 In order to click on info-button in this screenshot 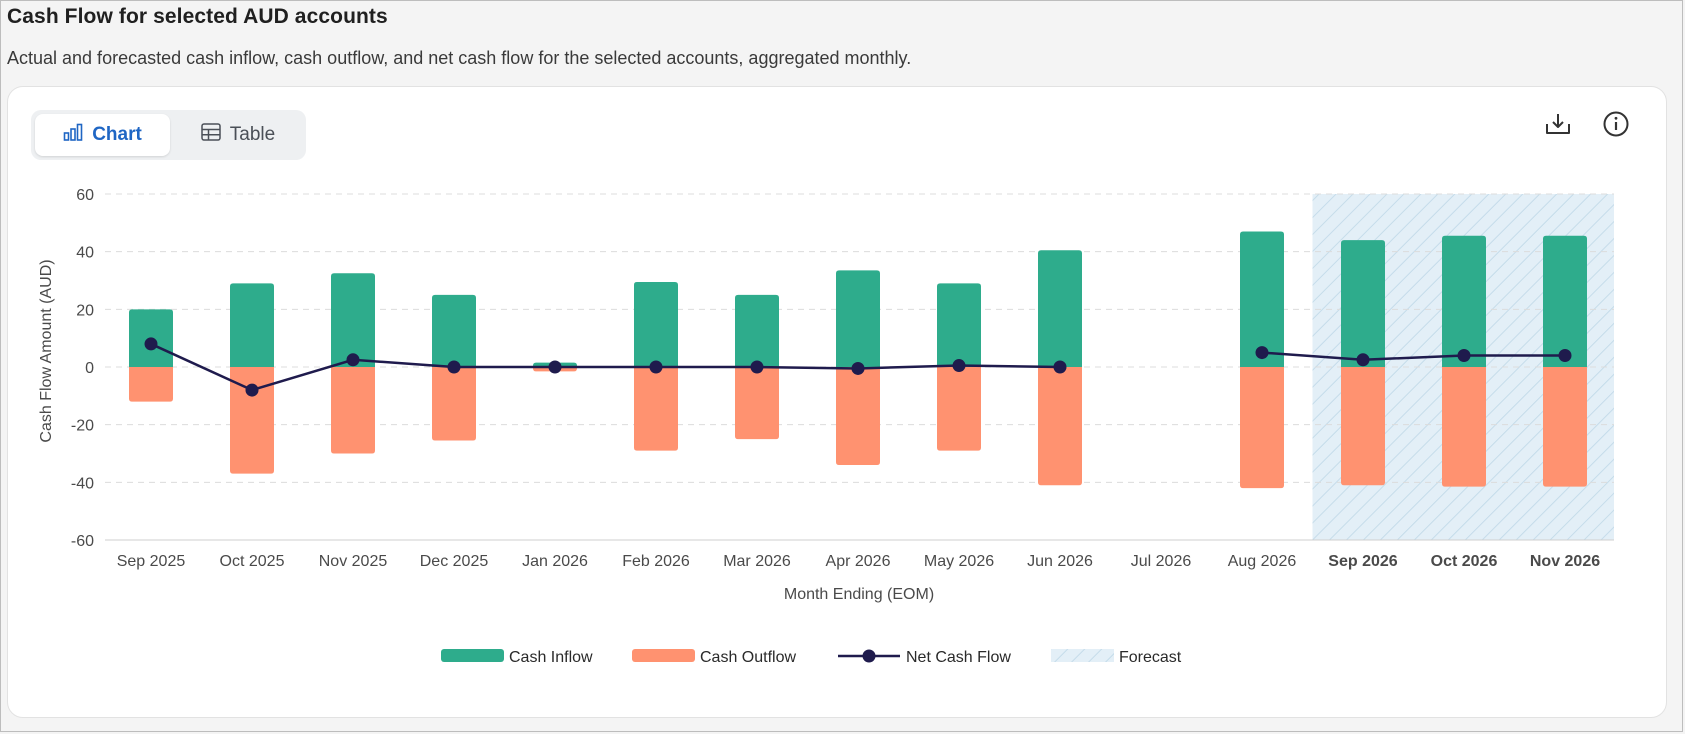, I will do `click(1616, 126)`.